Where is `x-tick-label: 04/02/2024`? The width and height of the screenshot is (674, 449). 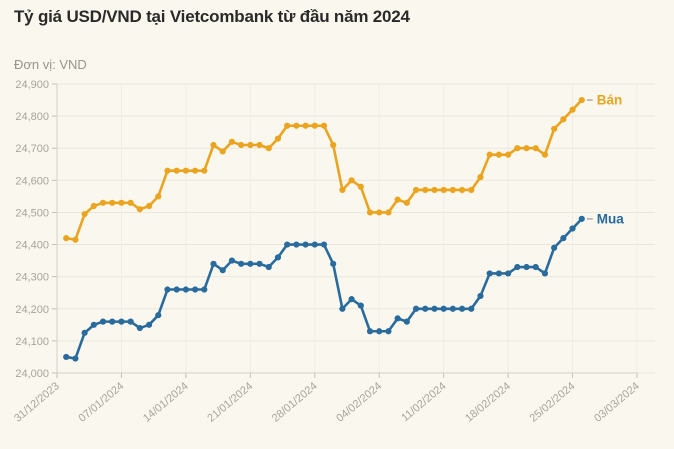
x-tick-label: 04/02/2024 is located at coordinates (359, 402).